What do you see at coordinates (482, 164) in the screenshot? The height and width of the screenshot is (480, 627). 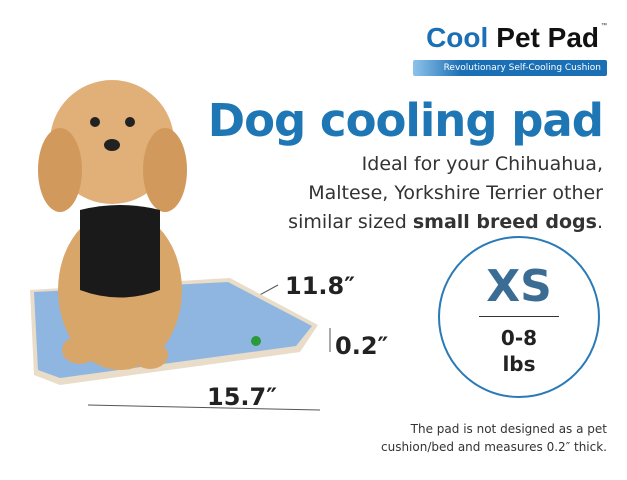 I see `description-line: Ideal for your Chihuahua,` at bounding box center [482, 164].